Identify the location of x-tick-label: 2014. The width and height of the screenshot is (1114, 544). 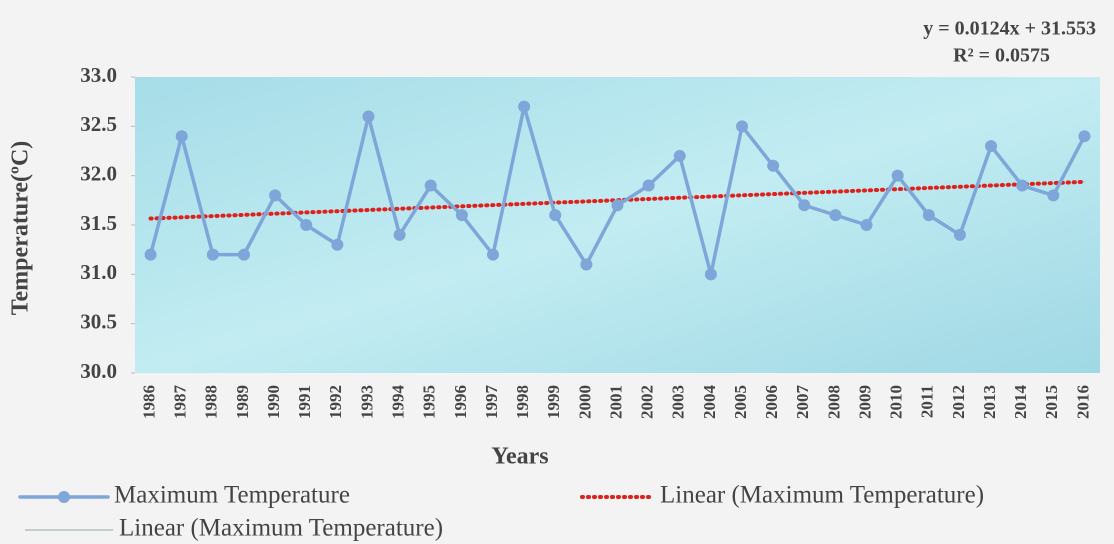
(1020, 402).